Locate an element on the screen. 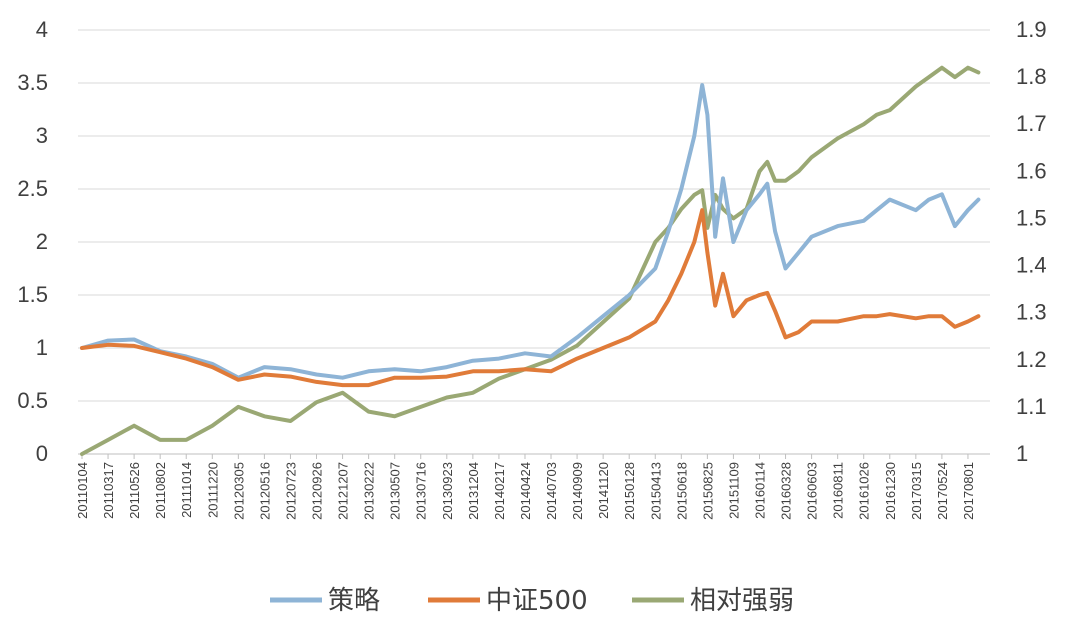 Image resolution: width=1068 pixels, height=627 pixels. x-axis-tick-label: 20150825 is located at coordinates (707, 491).